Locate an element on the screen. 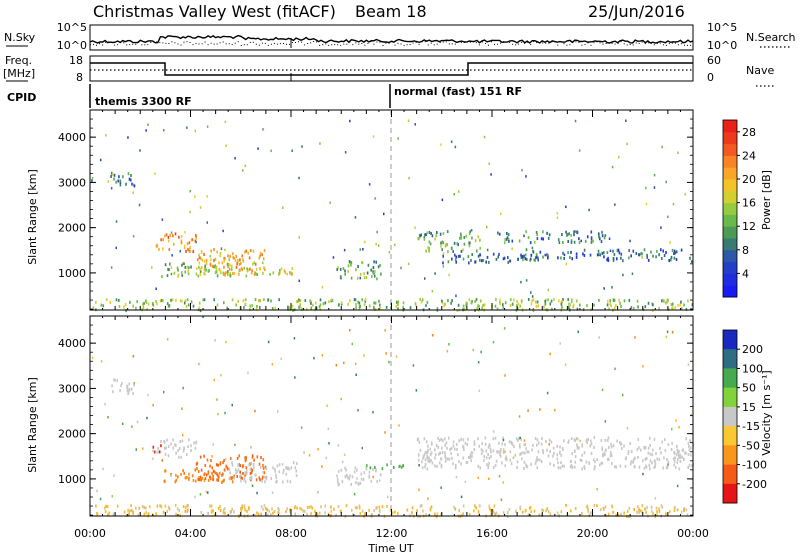  velocity-colorbar-tick-label: -100 is located at coordinates (754, 465).